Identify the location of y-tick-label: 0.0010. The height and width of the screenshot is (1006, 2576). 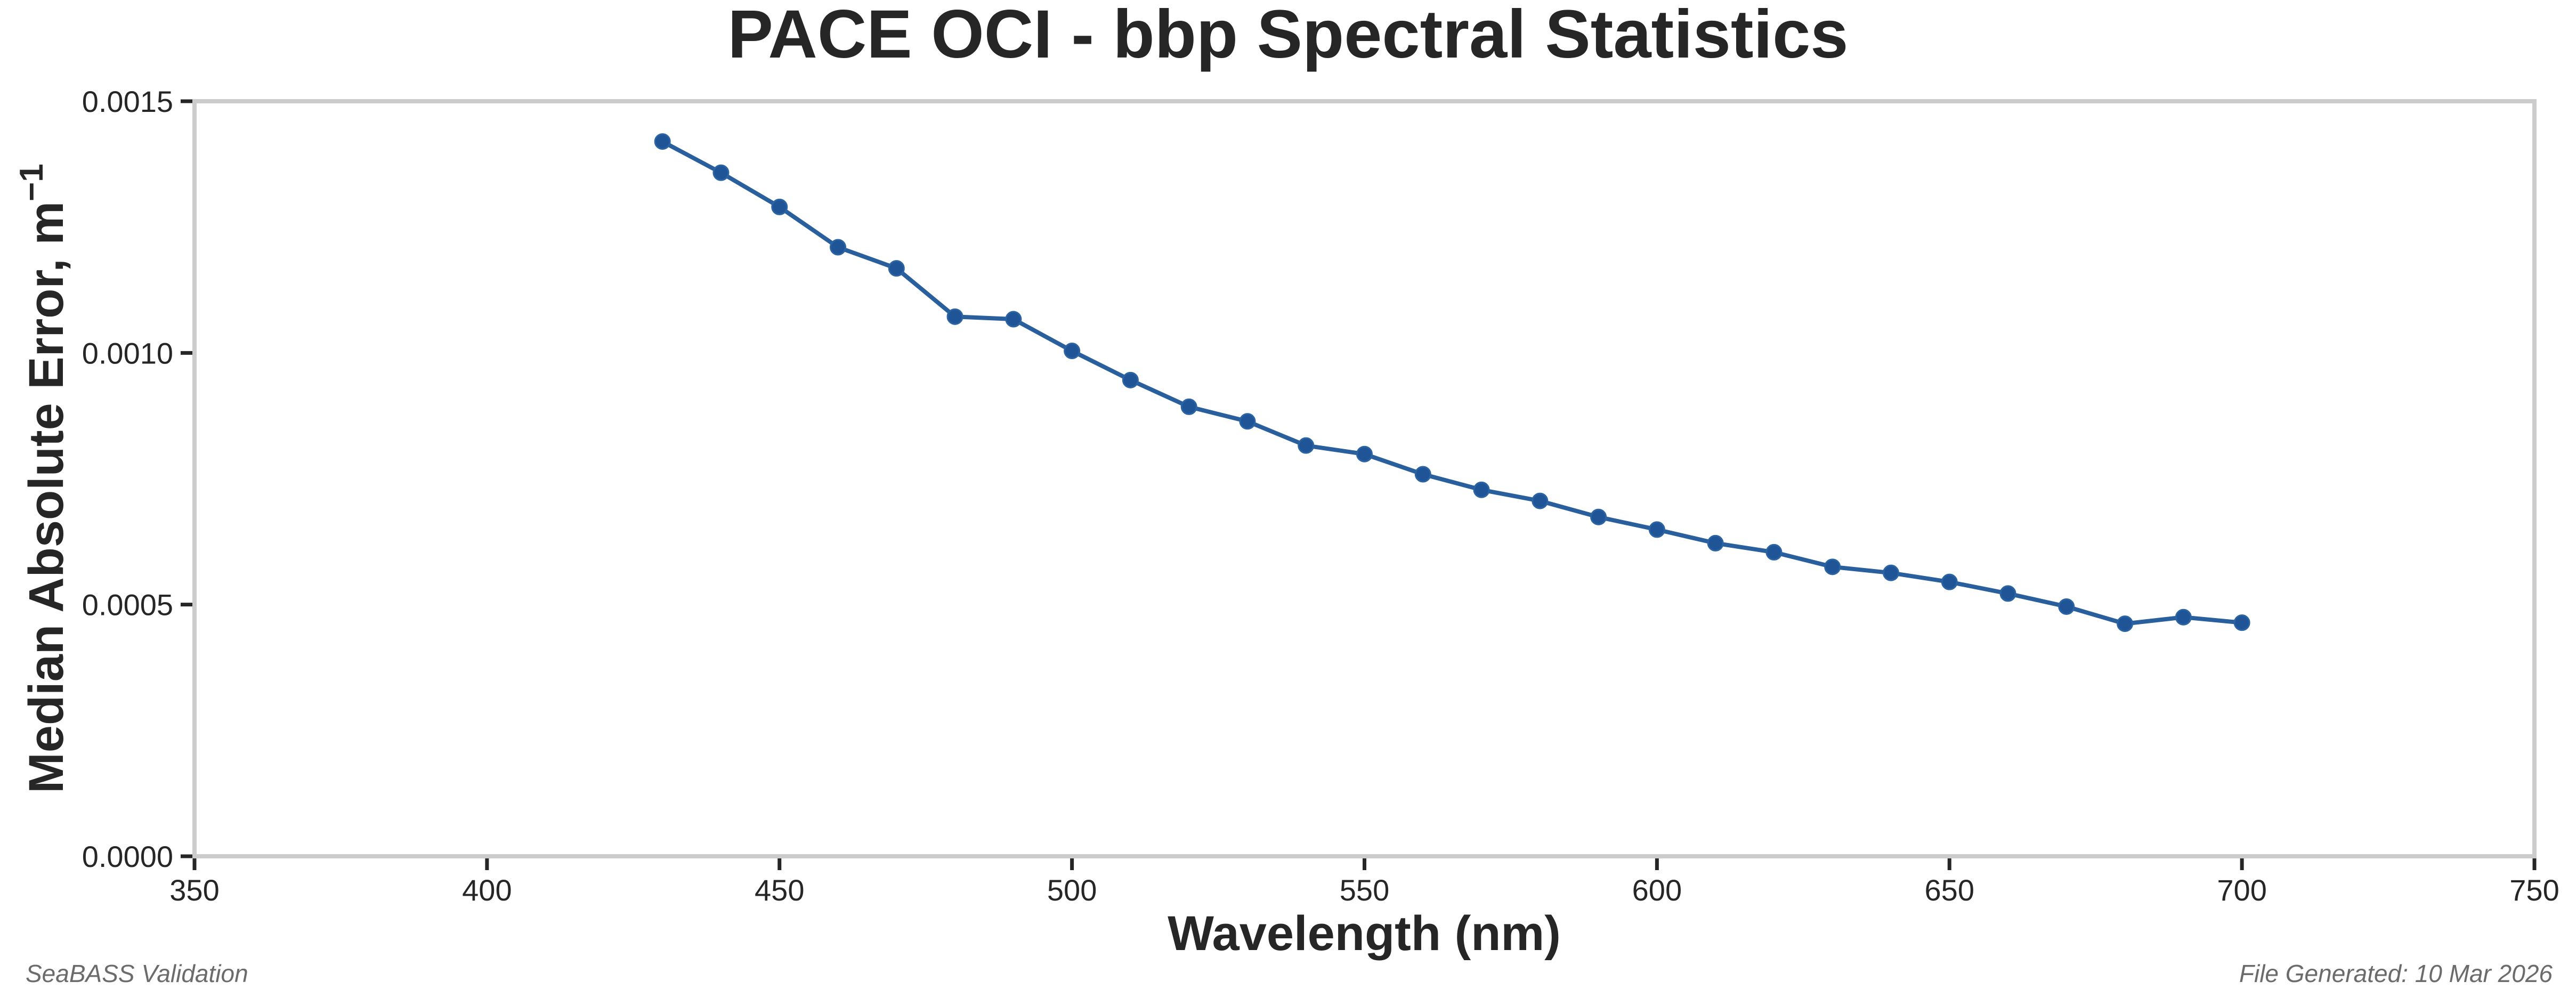
(127, 353).